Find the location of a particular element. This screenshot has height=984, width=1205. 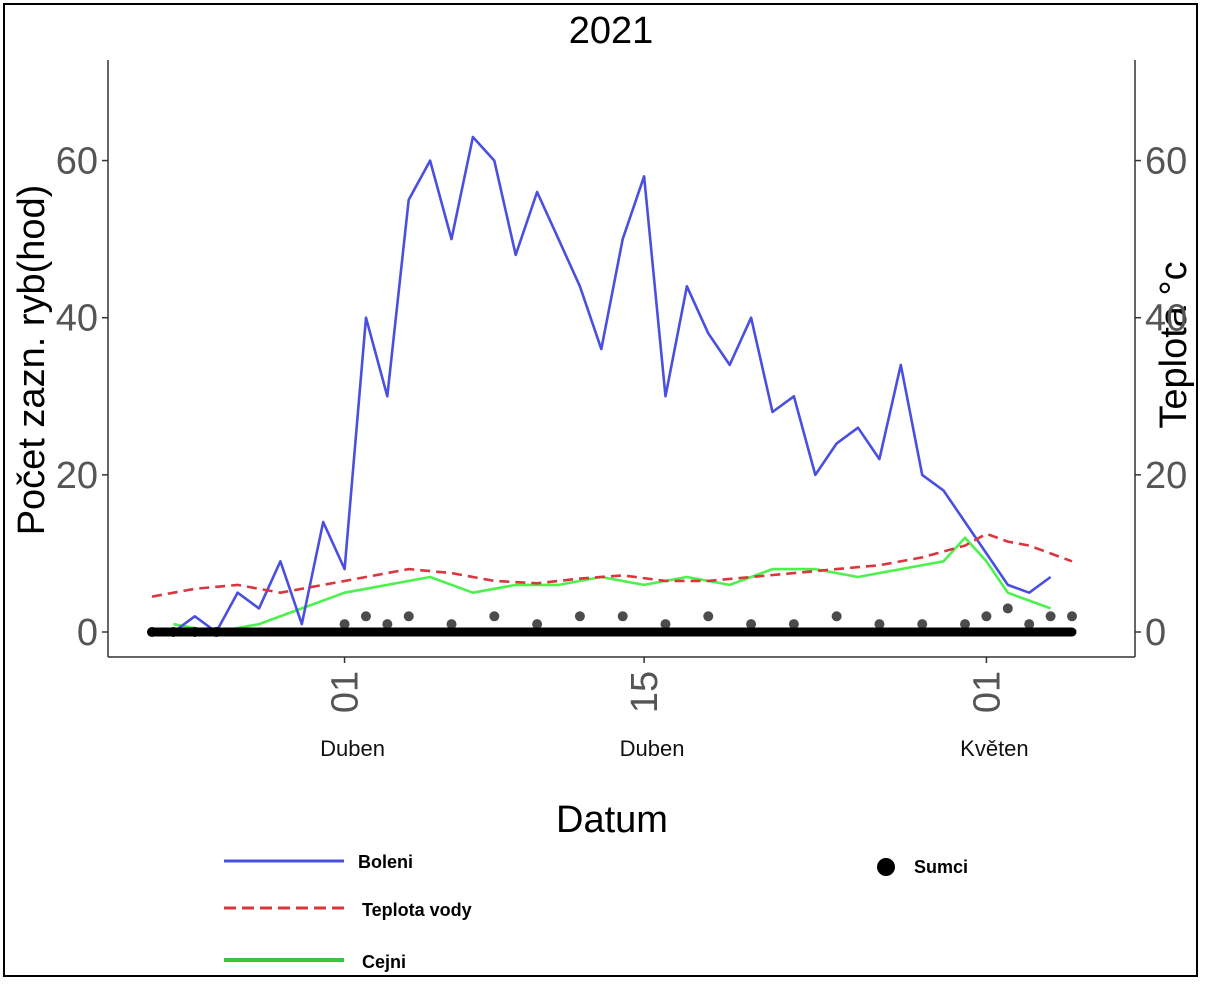

legend-label-teplota-vody: Teplota vody is located at coordinates (417, 910).